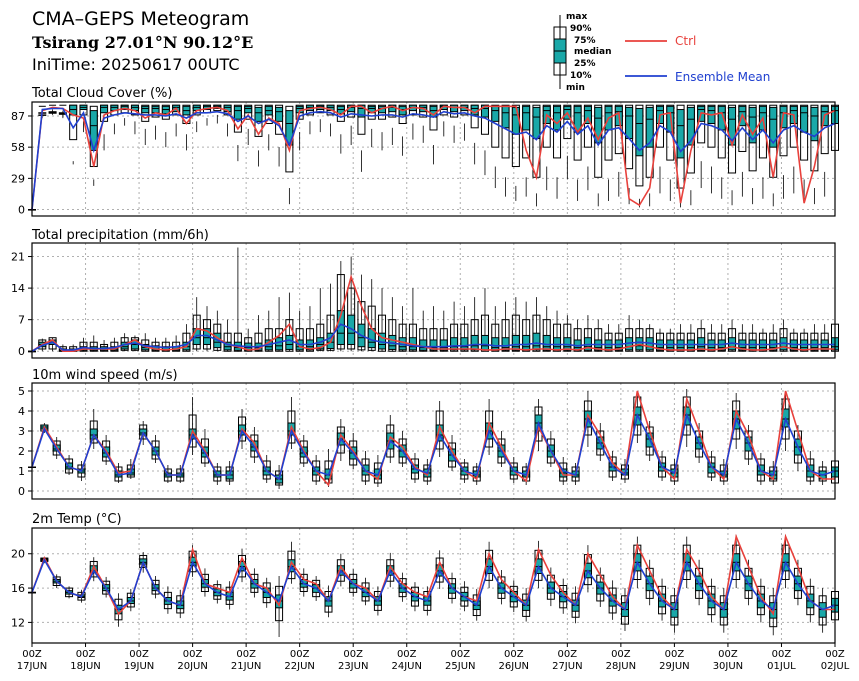 This screenshot has width=859, height=681. What do you see at coordinates (460, 666) in the screenshot?
I see `x-tick-date-label: 25JUN` at bounding box center [460, 666].